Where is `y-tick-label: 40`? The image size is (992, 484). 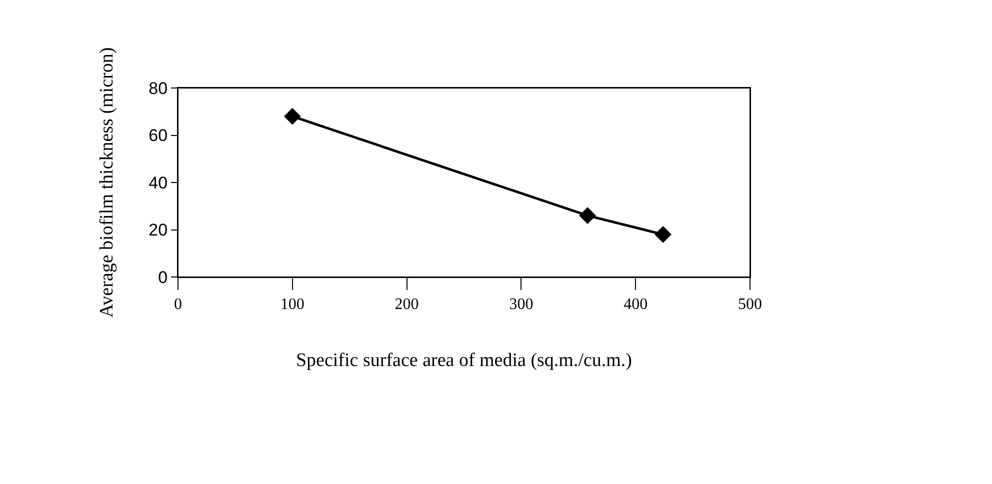 y-tick-label: 40 is located at coordinates (158, 182).